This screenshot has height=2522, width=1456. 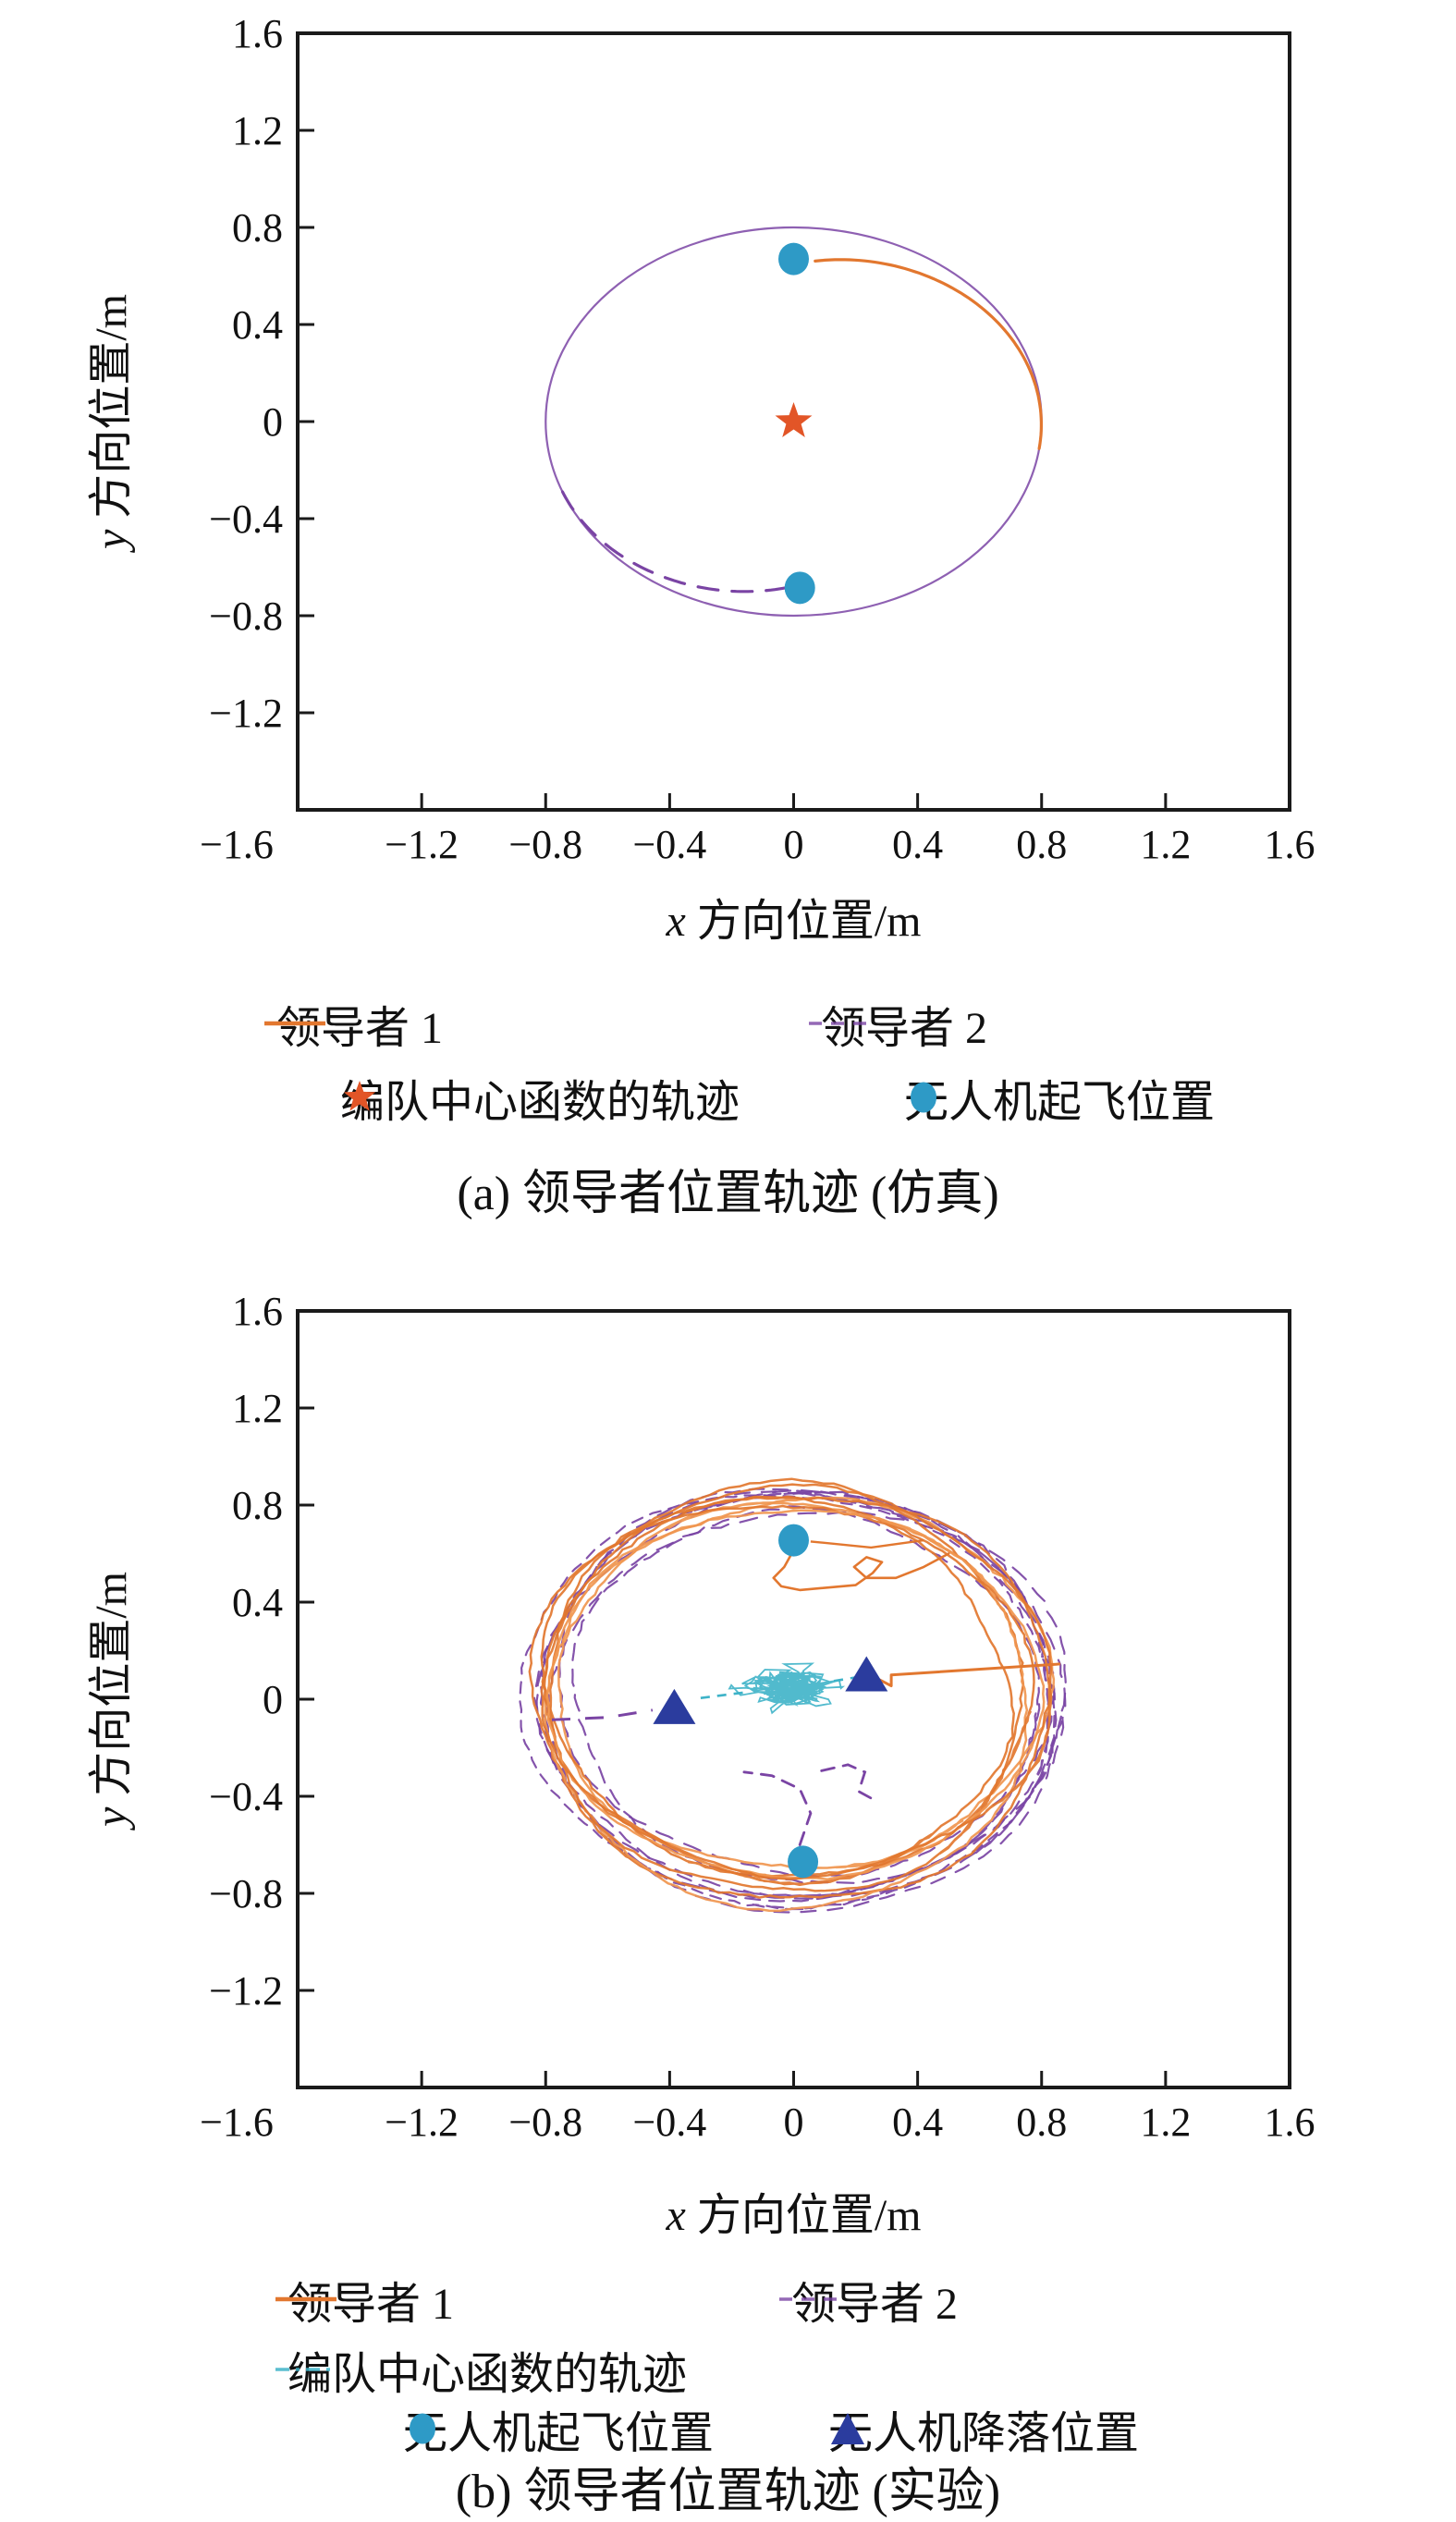 I want to click on legend-item-center-track-a: 编队中心函数的轨迹, so click(x=532, y=1097).